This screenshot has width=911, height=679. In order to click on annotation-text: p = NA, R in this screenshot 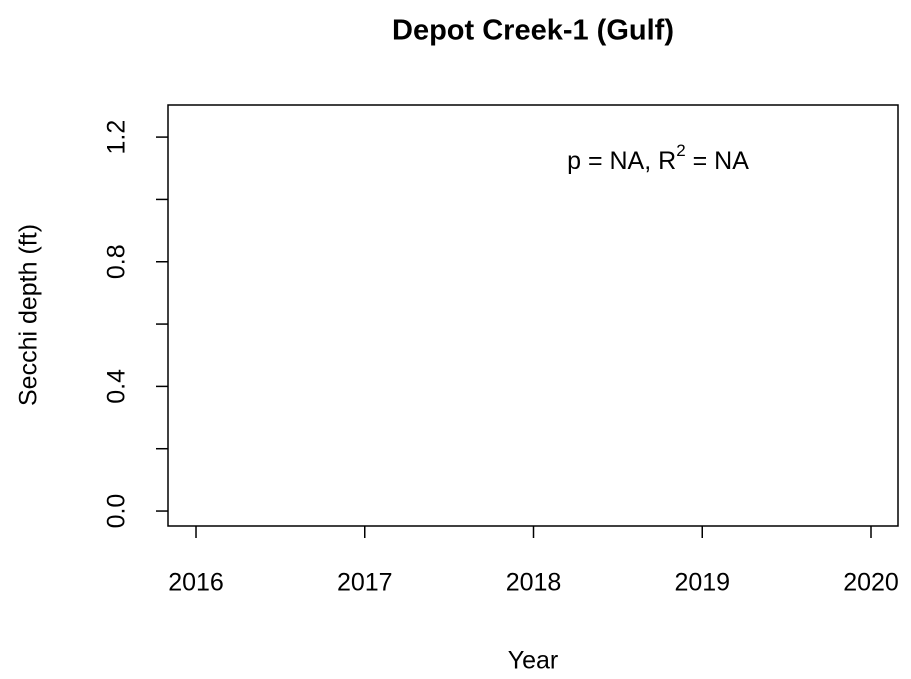, I will do `click(621, 161)`.